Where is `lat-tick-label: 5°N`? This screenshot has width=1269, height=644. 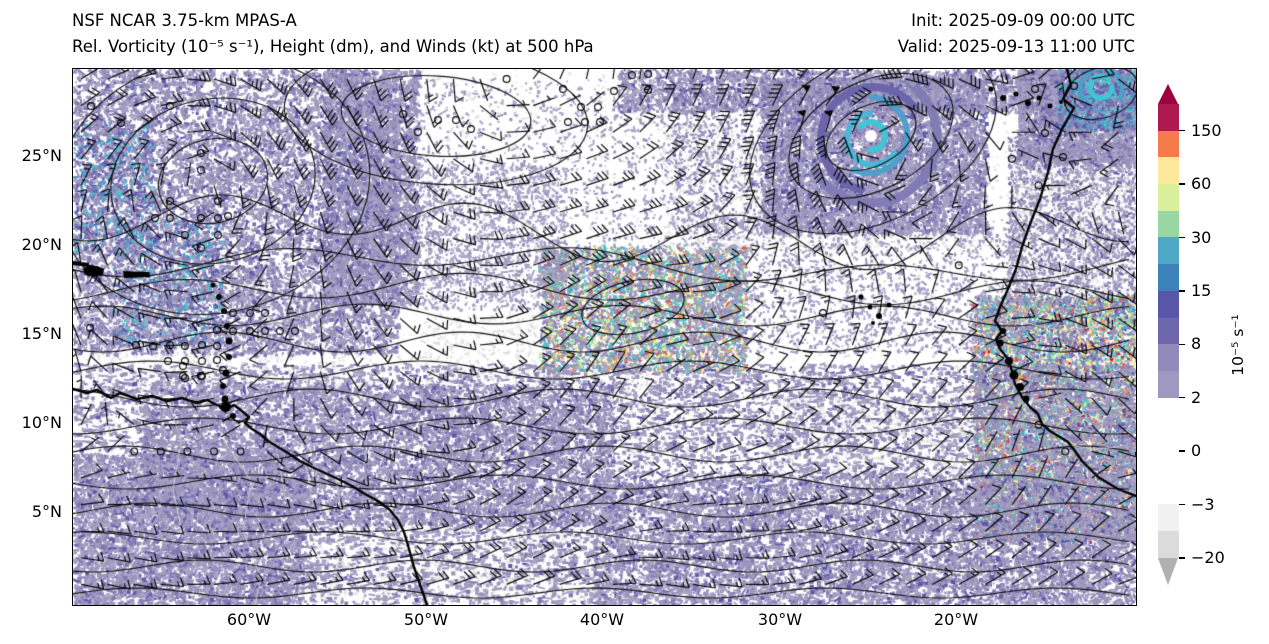 lat-tick-label: 5°N is located at coordinates (46, 511).